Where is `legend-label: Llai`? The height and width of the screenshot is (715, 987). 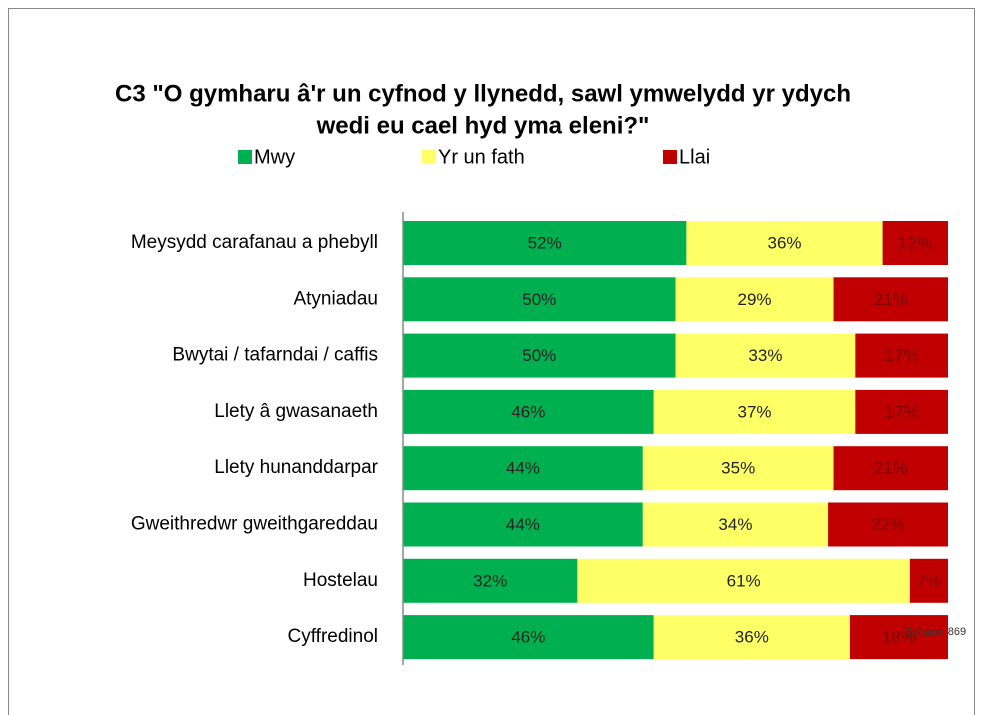
legend-label: Llai is located at coordinates (694, 157).